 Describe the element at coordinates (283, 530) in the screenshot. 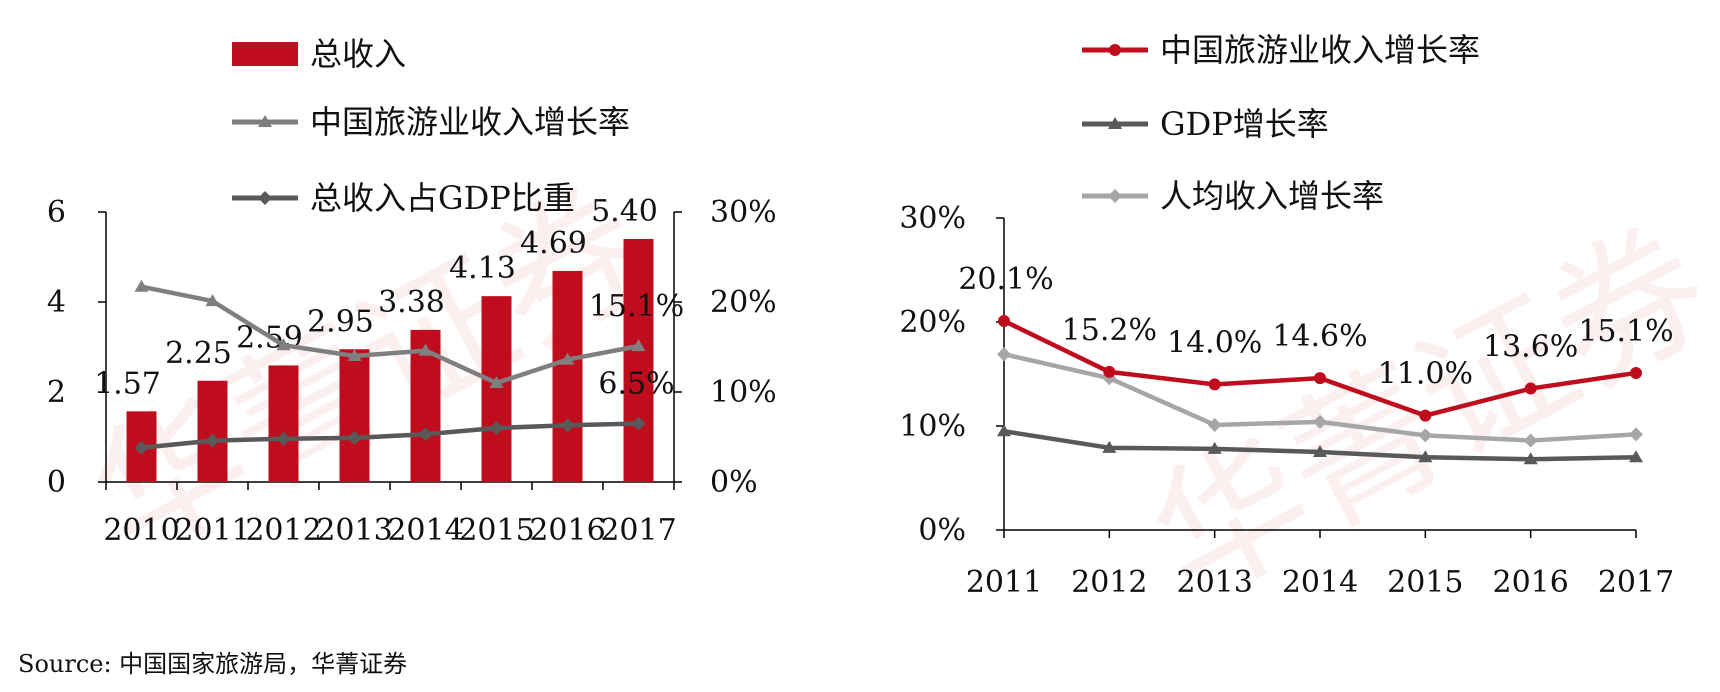

I see `x-tick-label: 2012` at that location.